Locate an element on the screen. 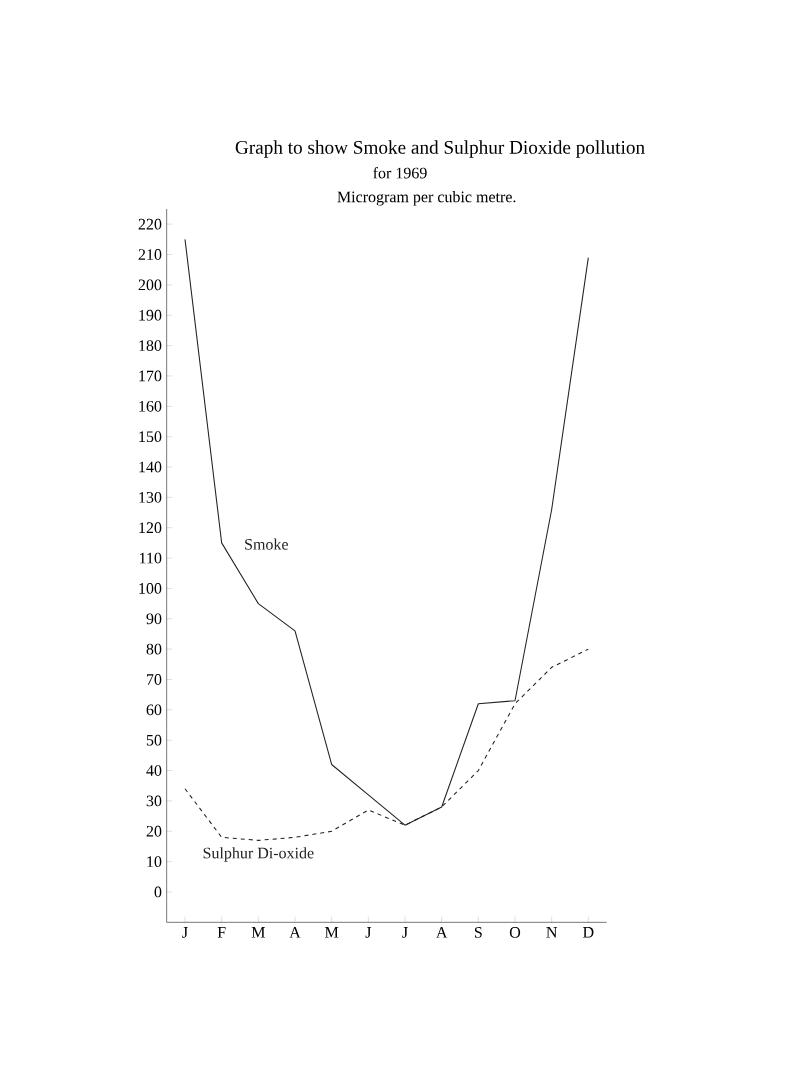 This screenshot has height=1069, width=800. y-tick-label: 220 is located at coordinates (150, 224).